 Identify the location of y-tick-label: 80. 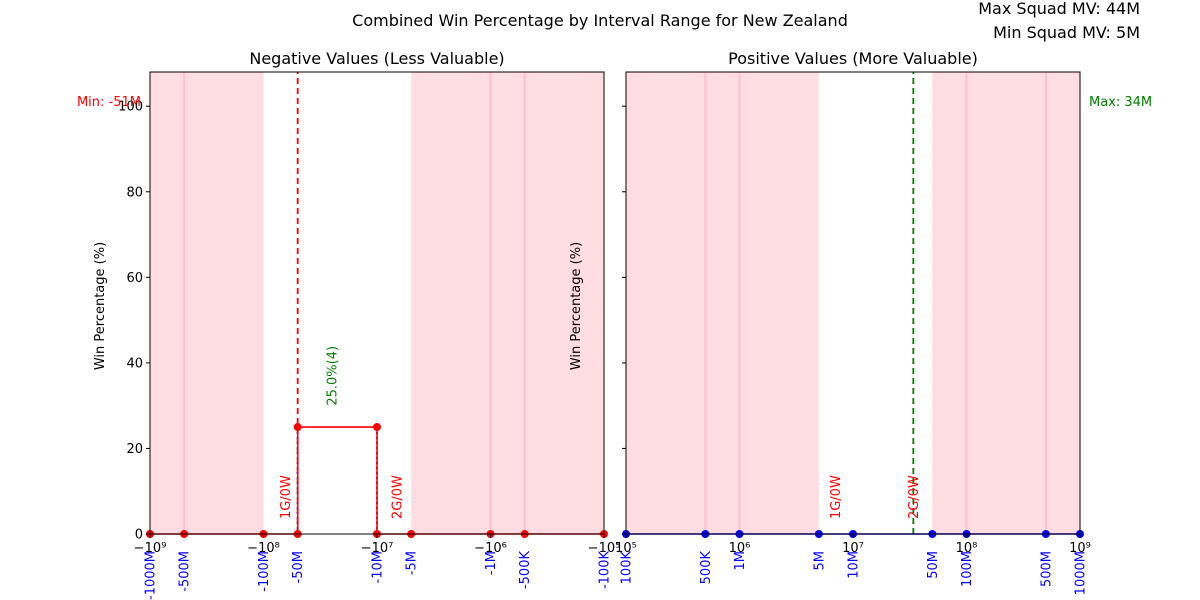
(134, 192).